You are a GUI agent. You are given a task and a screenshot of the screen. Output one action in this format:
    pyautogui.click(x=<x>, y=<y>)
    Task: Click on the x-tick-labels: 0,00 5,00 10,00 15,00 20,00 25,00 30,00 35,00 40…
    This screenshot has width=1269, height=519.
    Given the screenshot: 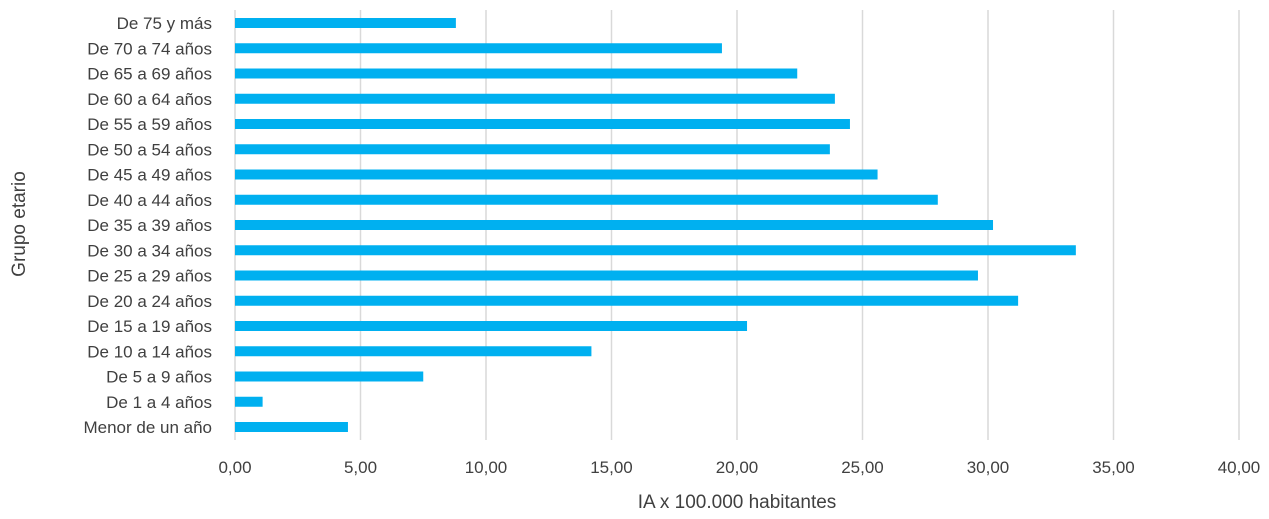 What is the action you would take?
    pyautogui.click(x=739, y=467)
    